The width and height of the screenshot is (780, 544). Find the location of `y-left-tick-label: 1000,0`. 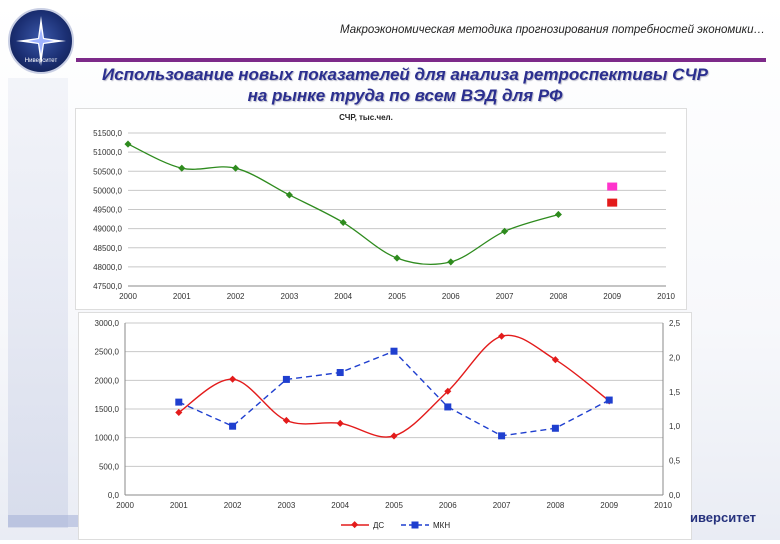

y-left-tick-label: 1000,0 is located at coordinates (107, 438).